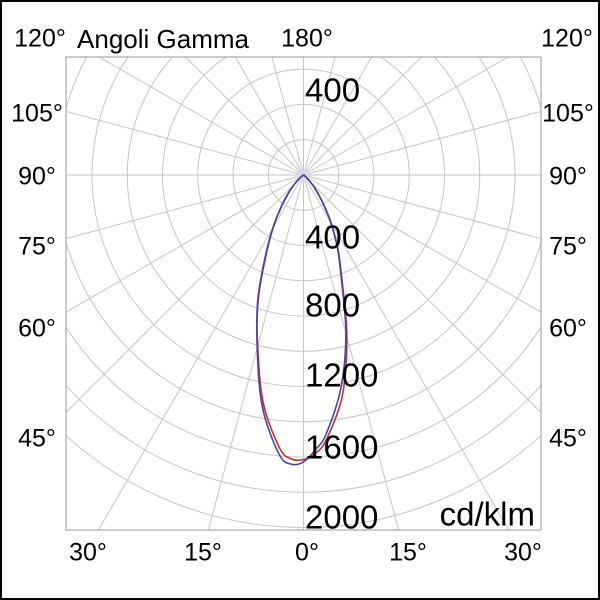 The height and width of the screenshot is (600, 600). I want to click on angle-label-right-60: 60°, so click(568, 328).